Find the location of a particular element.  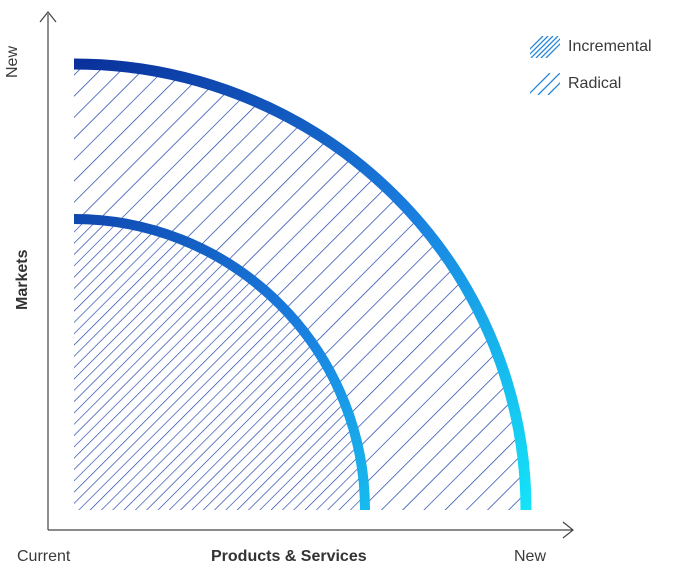

legend-item-incremental: Incremental is located at coordinates (591, 47).